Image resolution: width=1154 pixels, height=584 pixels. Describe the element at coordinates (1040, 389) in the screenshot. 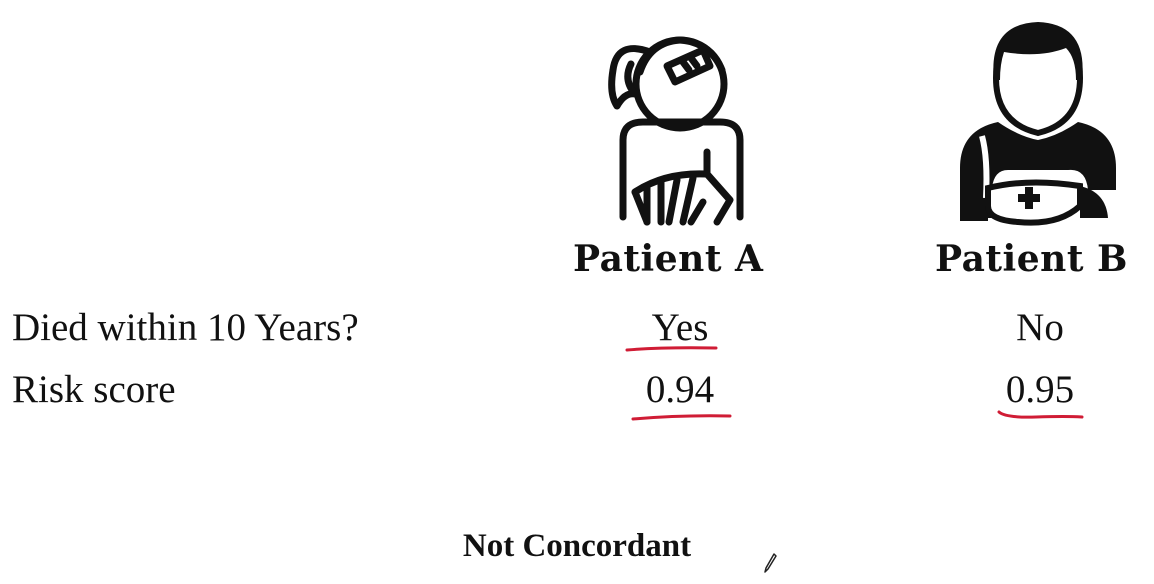

I see `patient-b-risk: 0.95` at that location.